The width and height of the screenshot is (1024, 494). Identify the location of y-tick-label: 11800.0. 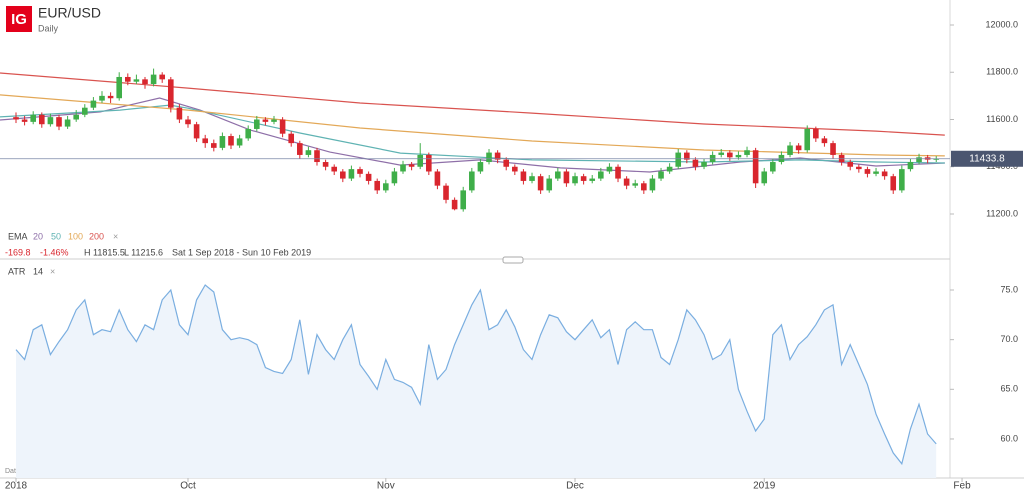
(1002, 72).